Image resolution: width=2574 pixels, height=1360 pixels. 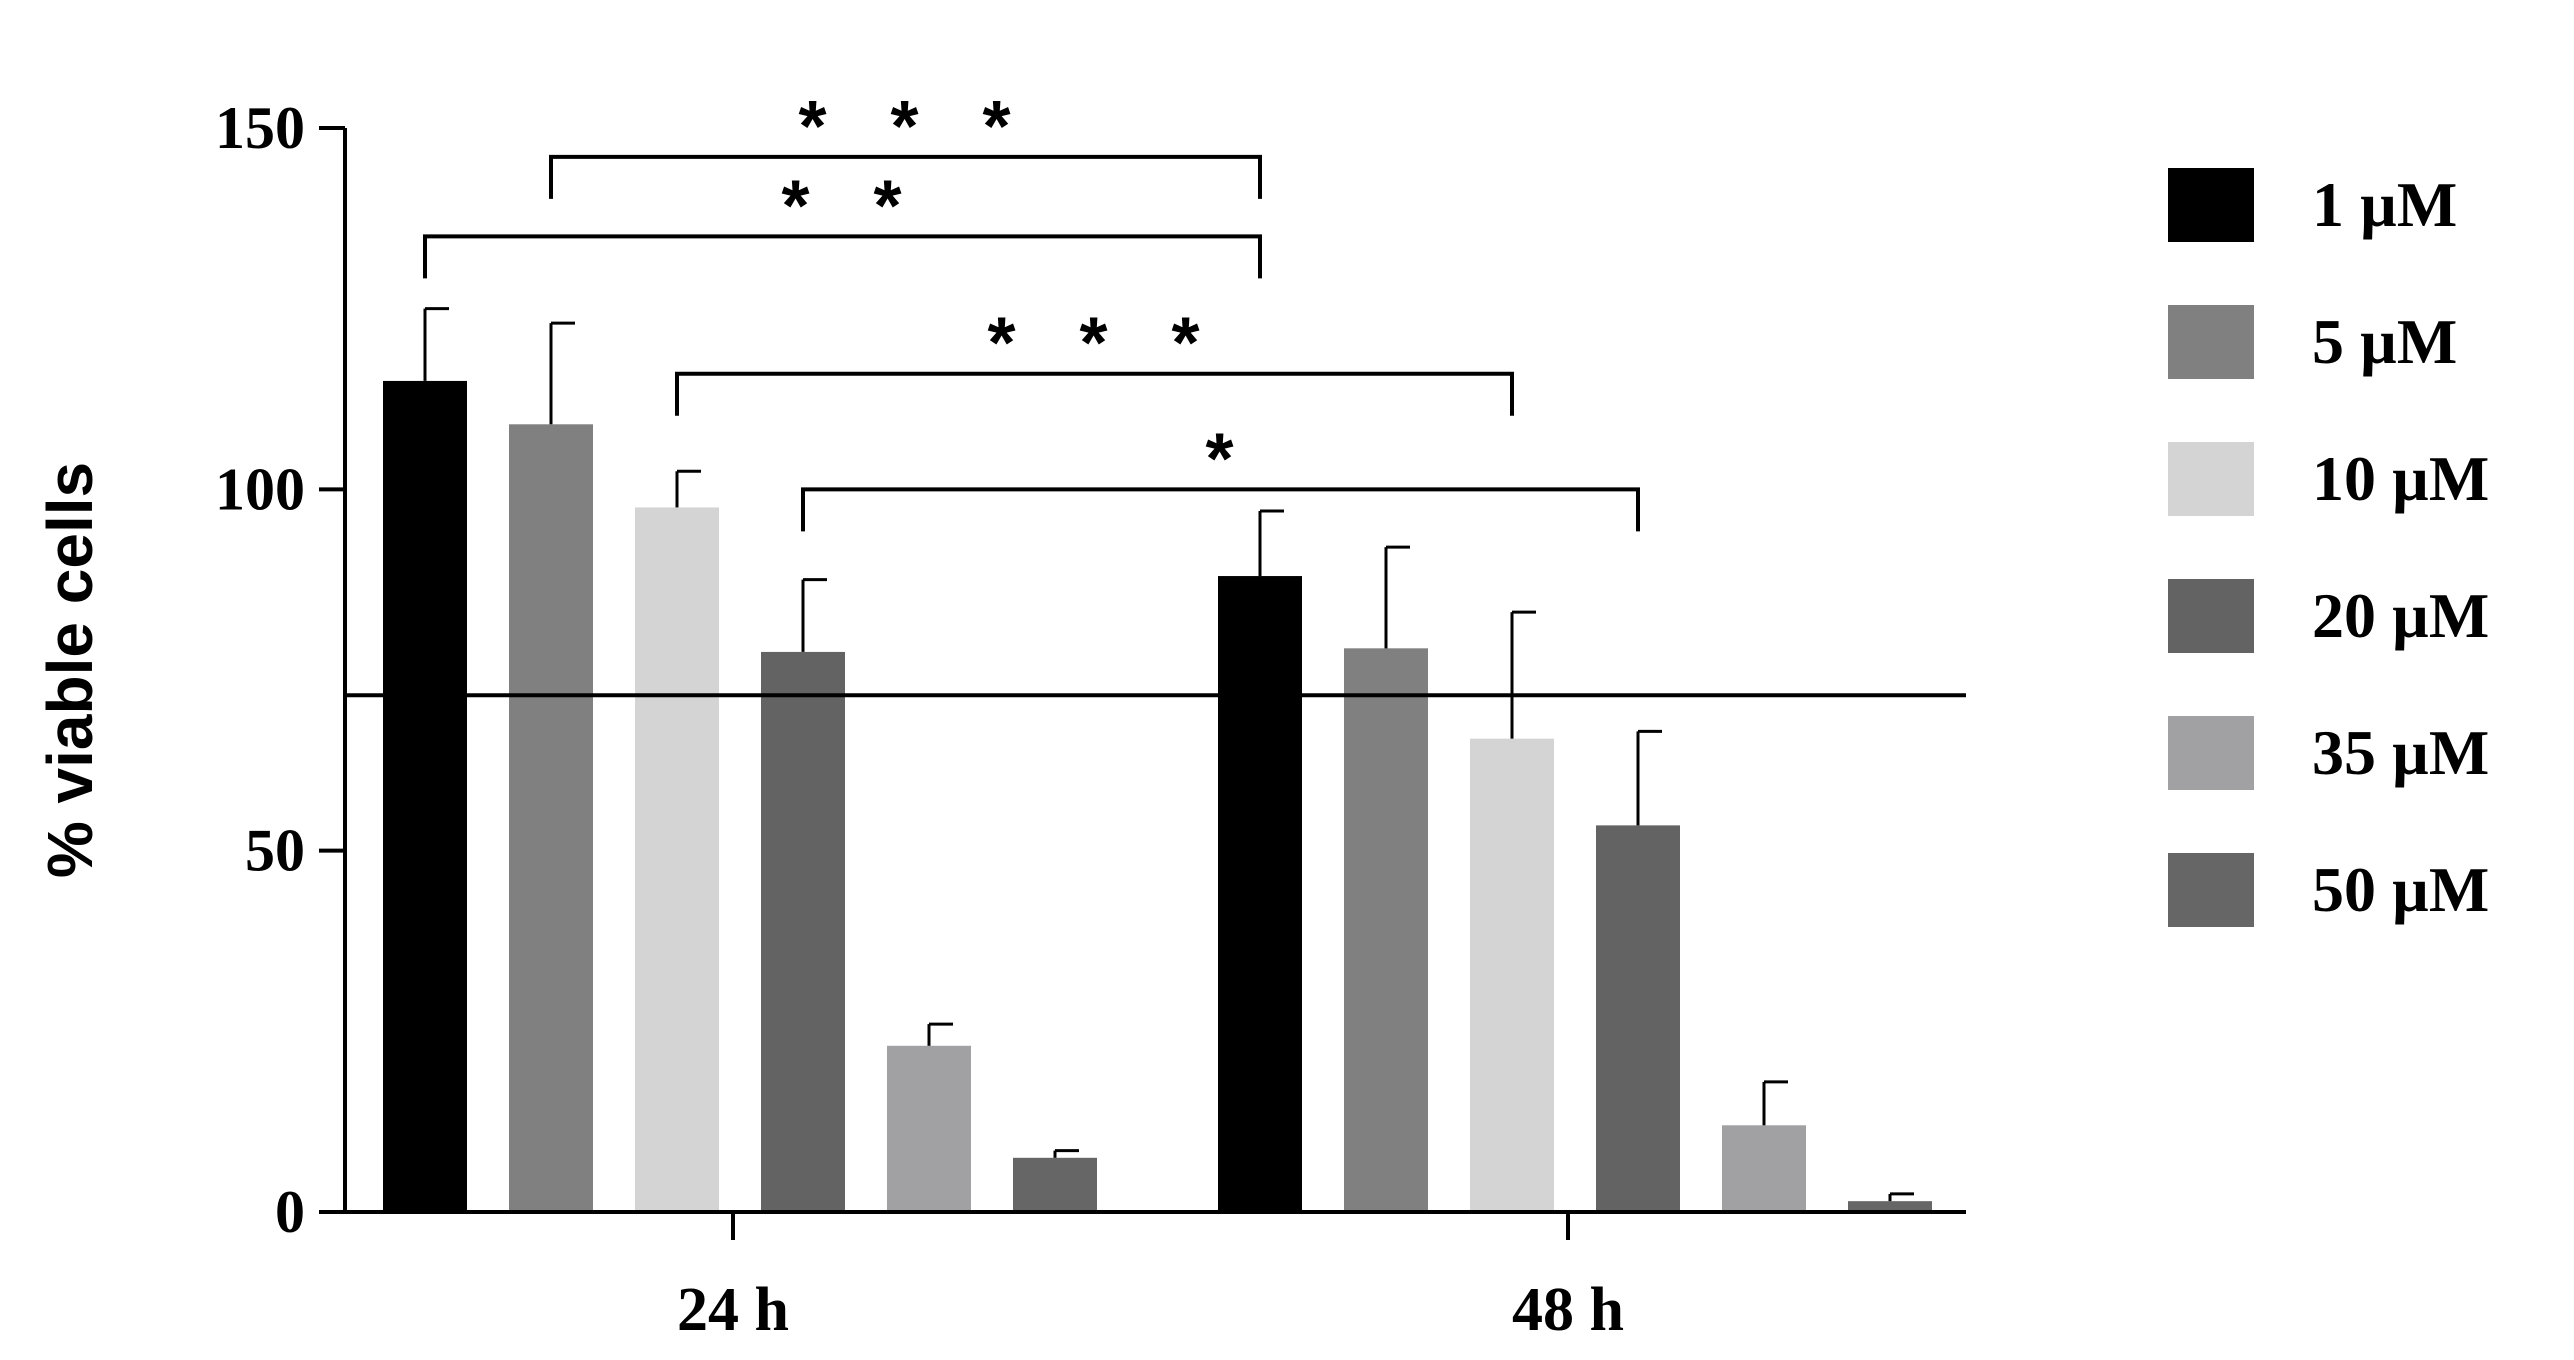 I want to click on y-tick-label: 50, so click(x=275, y=851).